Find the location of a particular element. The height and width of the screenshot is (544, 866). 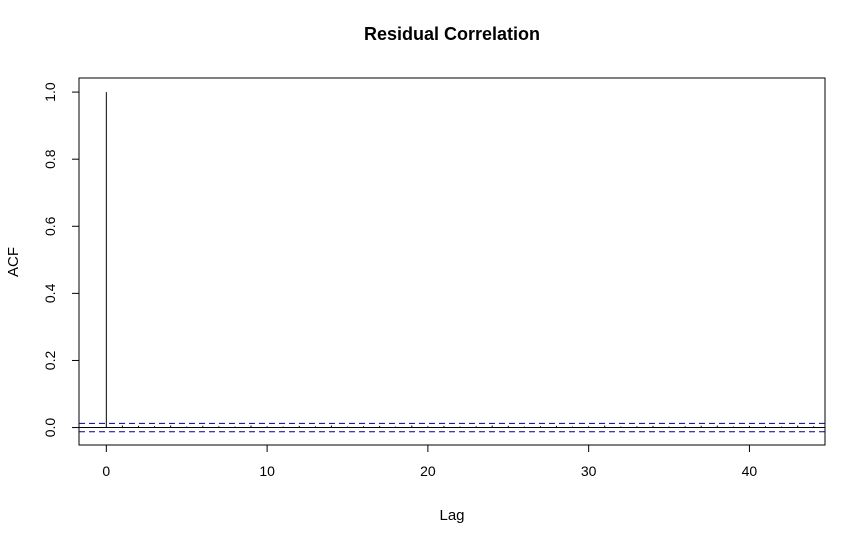

y-tick-label: 0.0 is located at coordinates (50, 428).